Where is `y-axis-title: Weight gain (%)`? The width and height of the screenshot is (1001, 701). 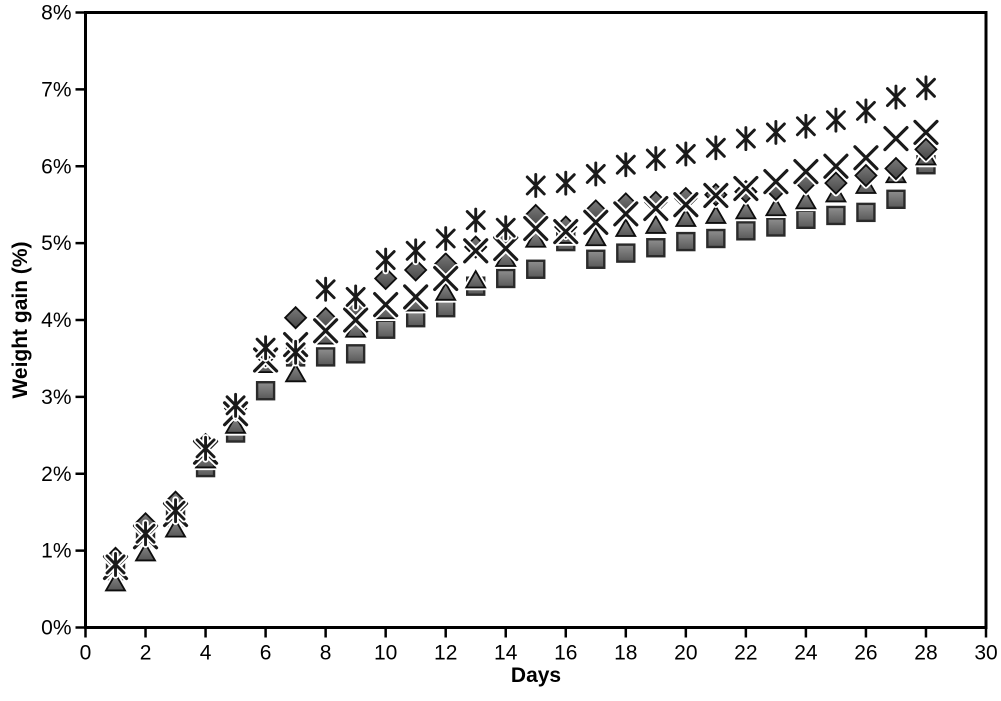 y-axis-title: Weight gain (%) is located at coordinates (20, 320).